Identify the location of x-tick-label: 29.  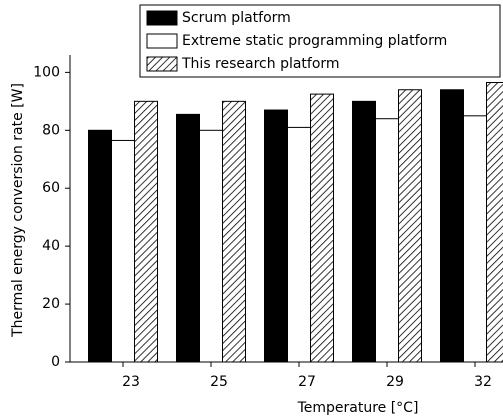
(395, 382).